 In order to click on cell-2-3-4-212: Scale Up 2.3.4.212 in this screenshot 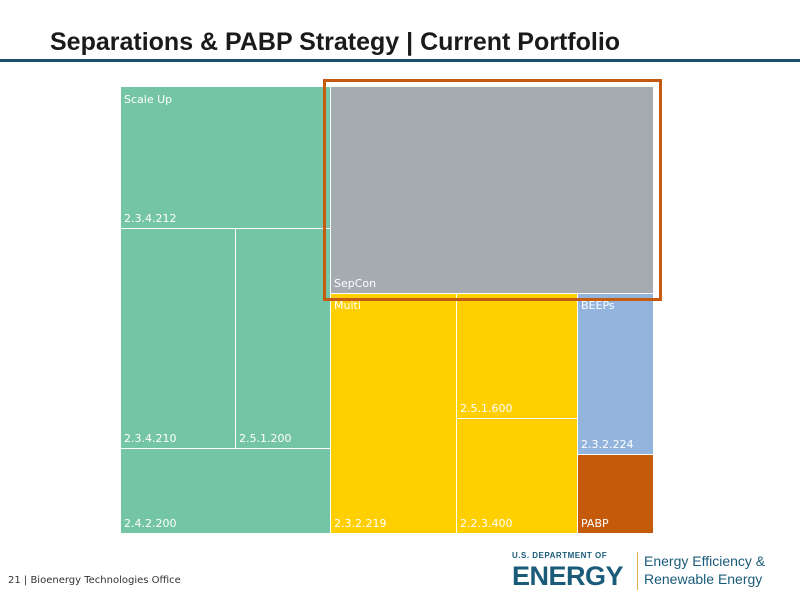, I will do `click(225, 157)`.